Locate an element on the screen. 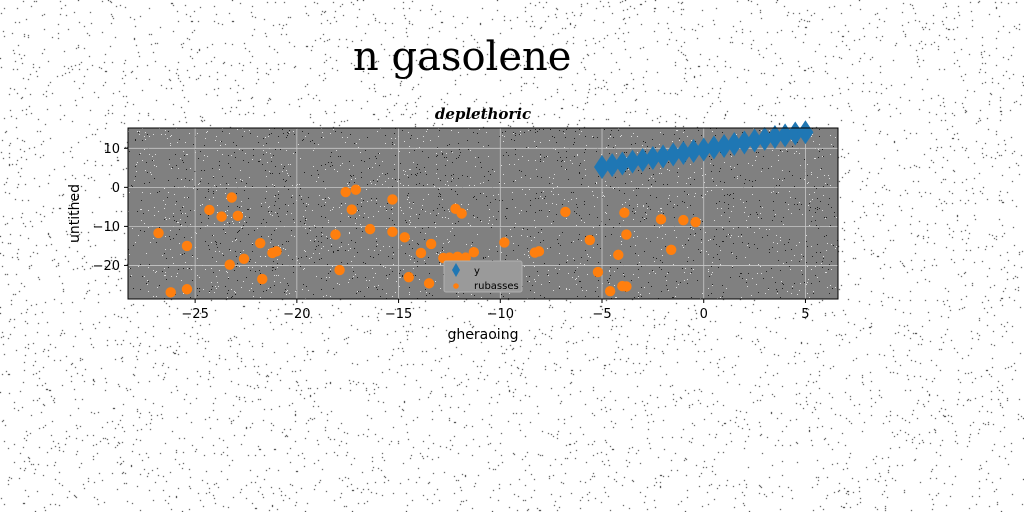 The image size is (1024, 512). y-tick-label: 0 is located at coordinates (116, 188).